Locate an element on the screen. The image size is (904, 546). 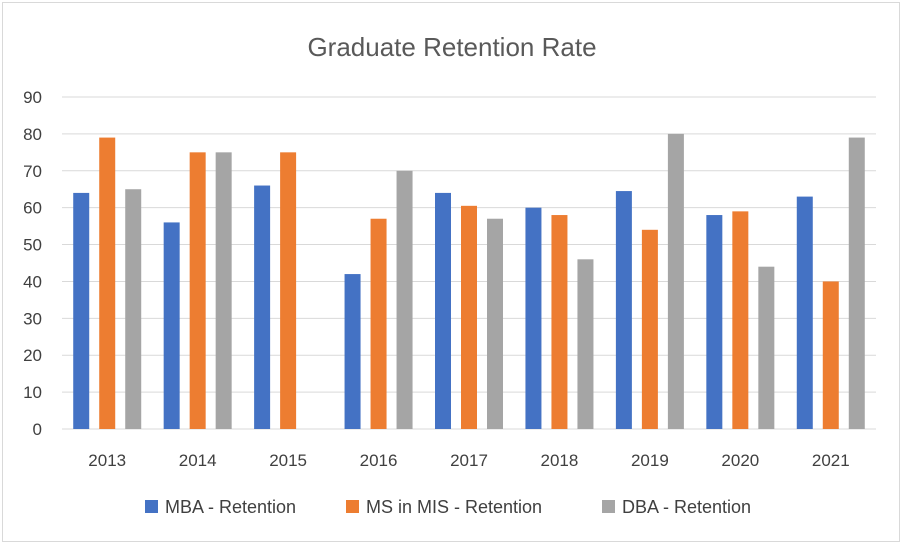
x-axis-ticks: 2013 2014 2015 2016 2017 2018 2019 2020 2021 is located at coordinates (468, 460).